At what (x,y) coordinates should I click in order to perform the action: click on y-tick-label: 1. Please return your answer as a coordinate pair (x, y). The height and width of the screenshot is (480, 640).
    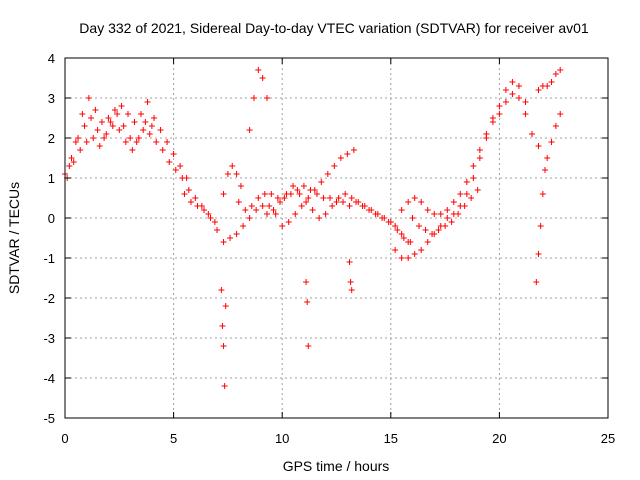
    Looking at the image, I should click on (51, 178).